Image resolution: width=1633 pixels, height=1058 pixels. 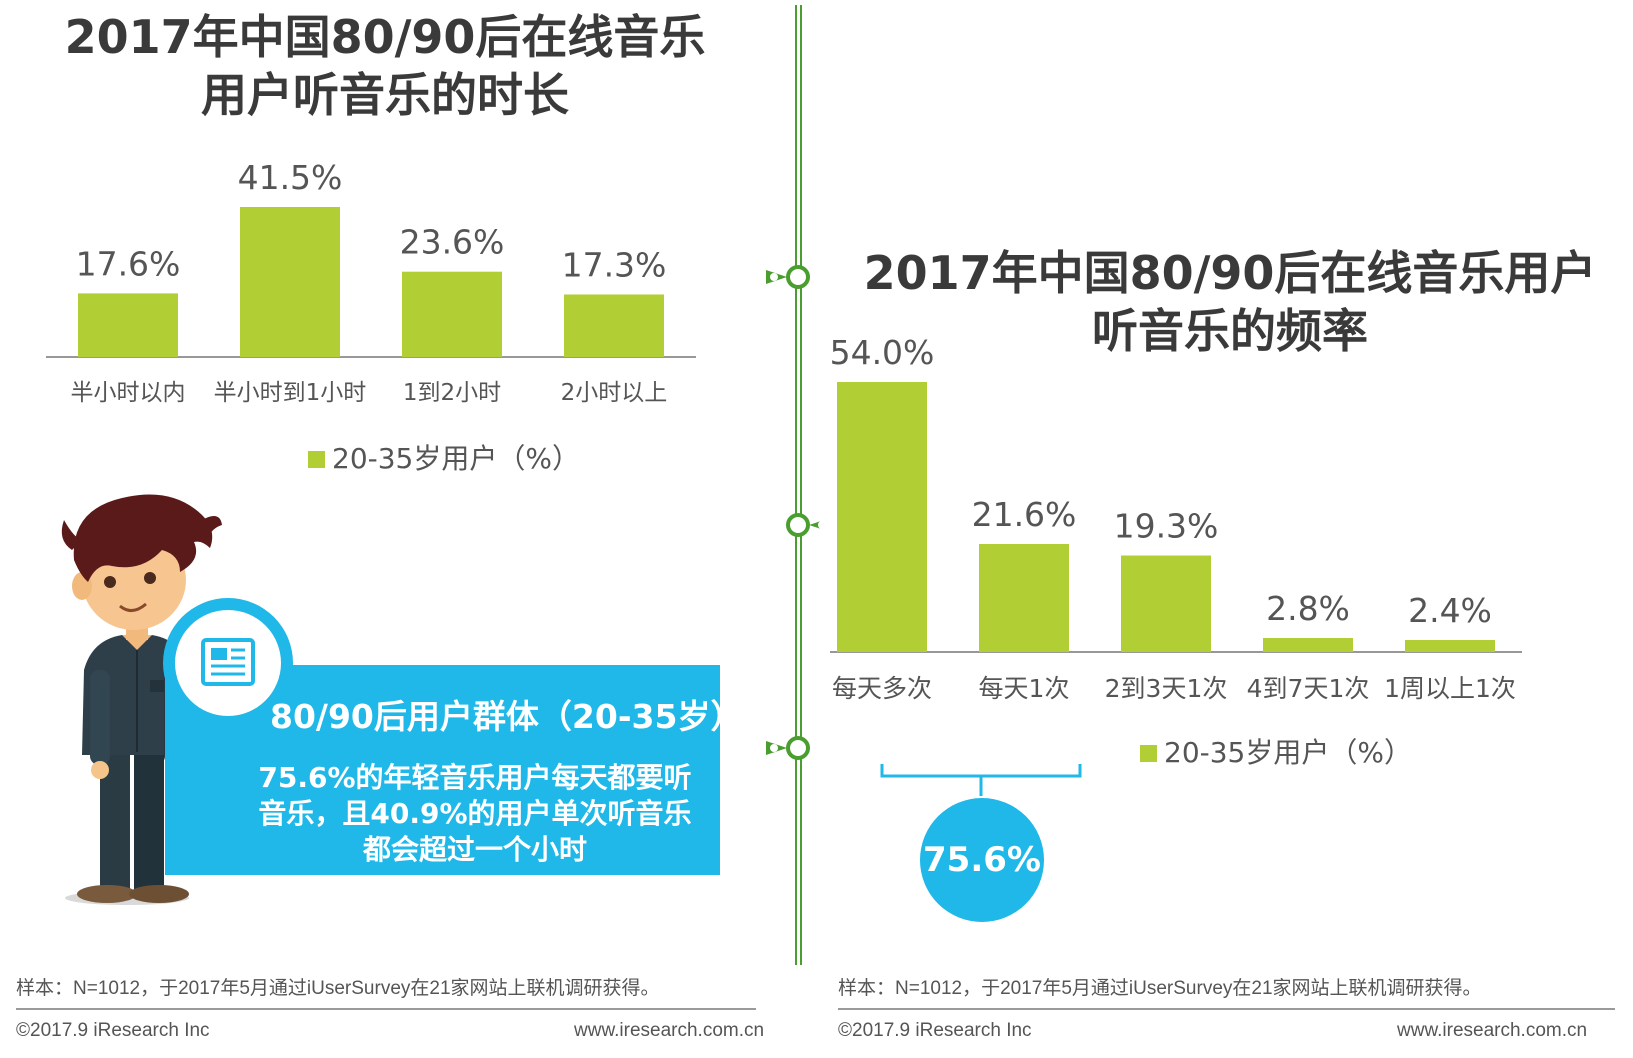 I want to click on bracket-value-circle, so click(x=982, y=860).